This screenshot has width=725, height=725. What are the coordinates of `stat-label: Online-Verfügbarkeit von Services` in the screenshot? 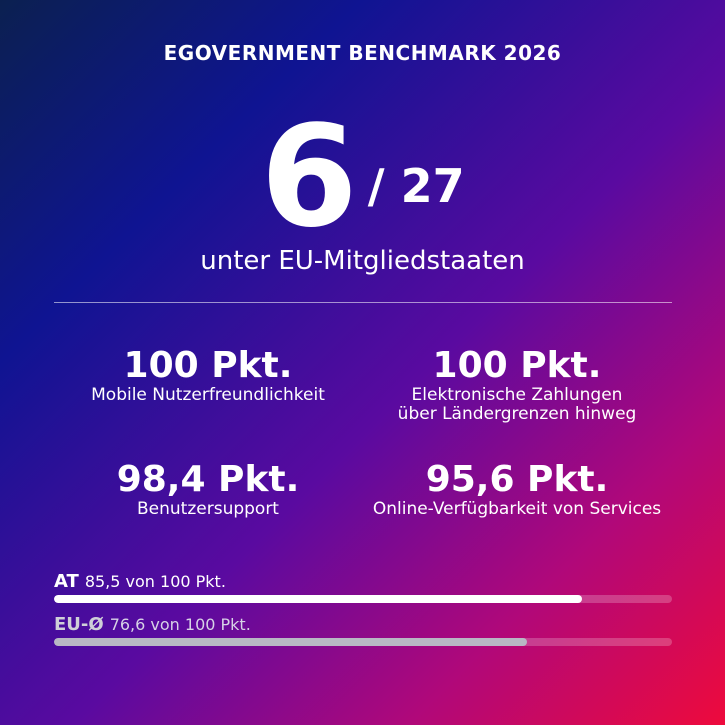 It's located at (517, 509).